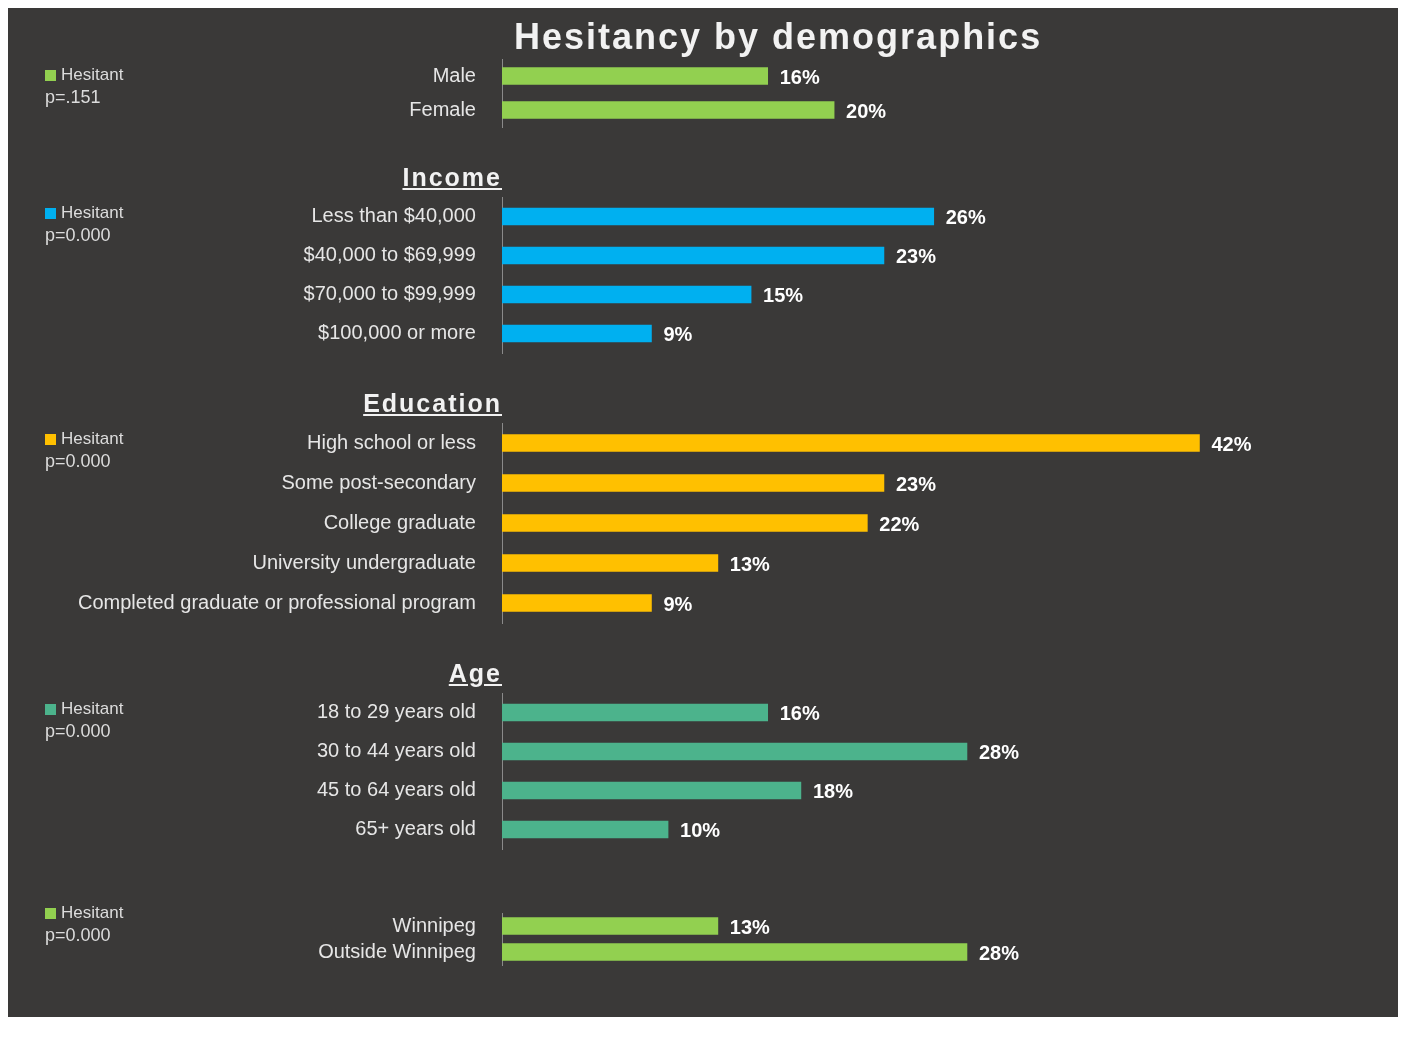  Describe the element at coordinates (399, 521) in the screenshot. I see `y-tick-label: College graduate` at that location.